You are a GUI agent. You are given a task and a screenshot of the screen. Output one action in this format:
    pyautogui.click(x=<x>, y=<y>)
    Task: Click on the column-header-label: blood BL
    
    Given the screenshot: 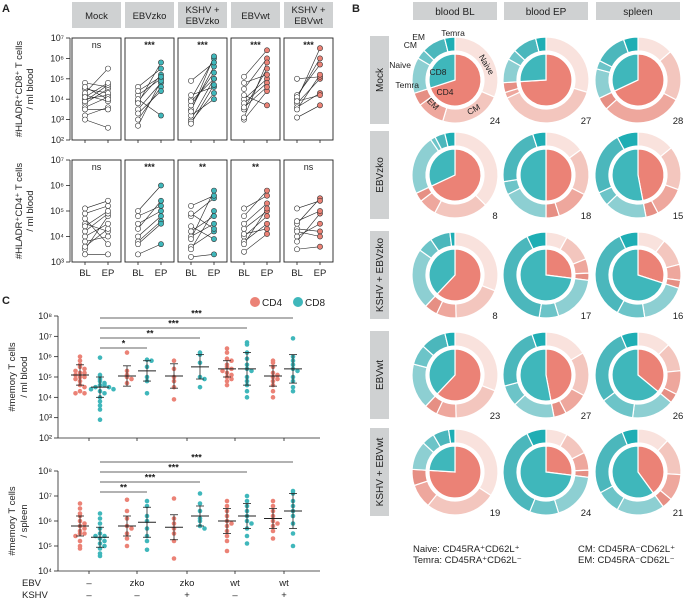 What is the action you would take?
    pyautogui.click(x=455, y=12)
    